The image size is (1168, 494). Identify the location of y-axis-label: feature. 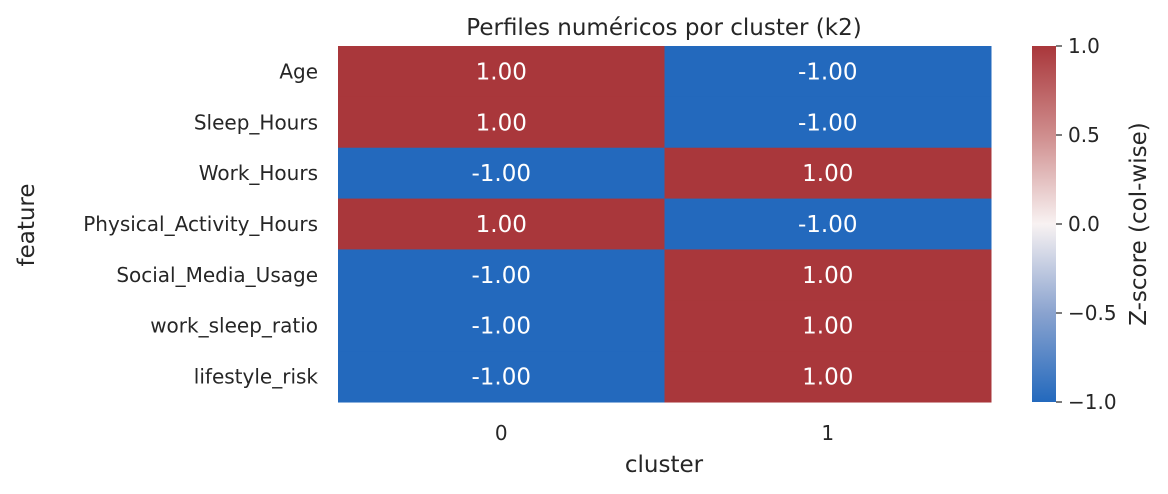
(27, 224).